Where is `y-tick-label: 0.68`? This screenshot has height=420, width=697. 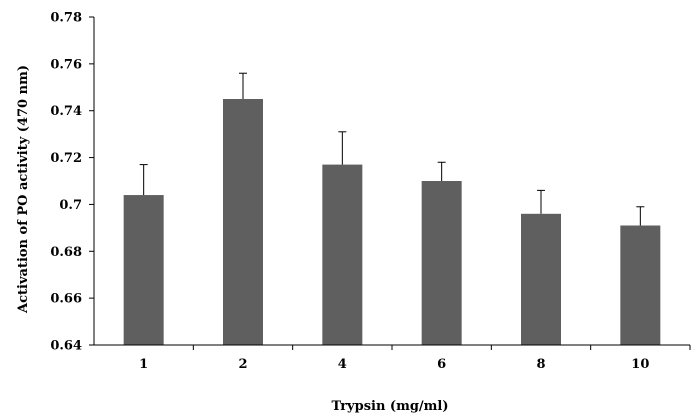
y-tick-label: 0.68 is located at coordinates (66, 252).